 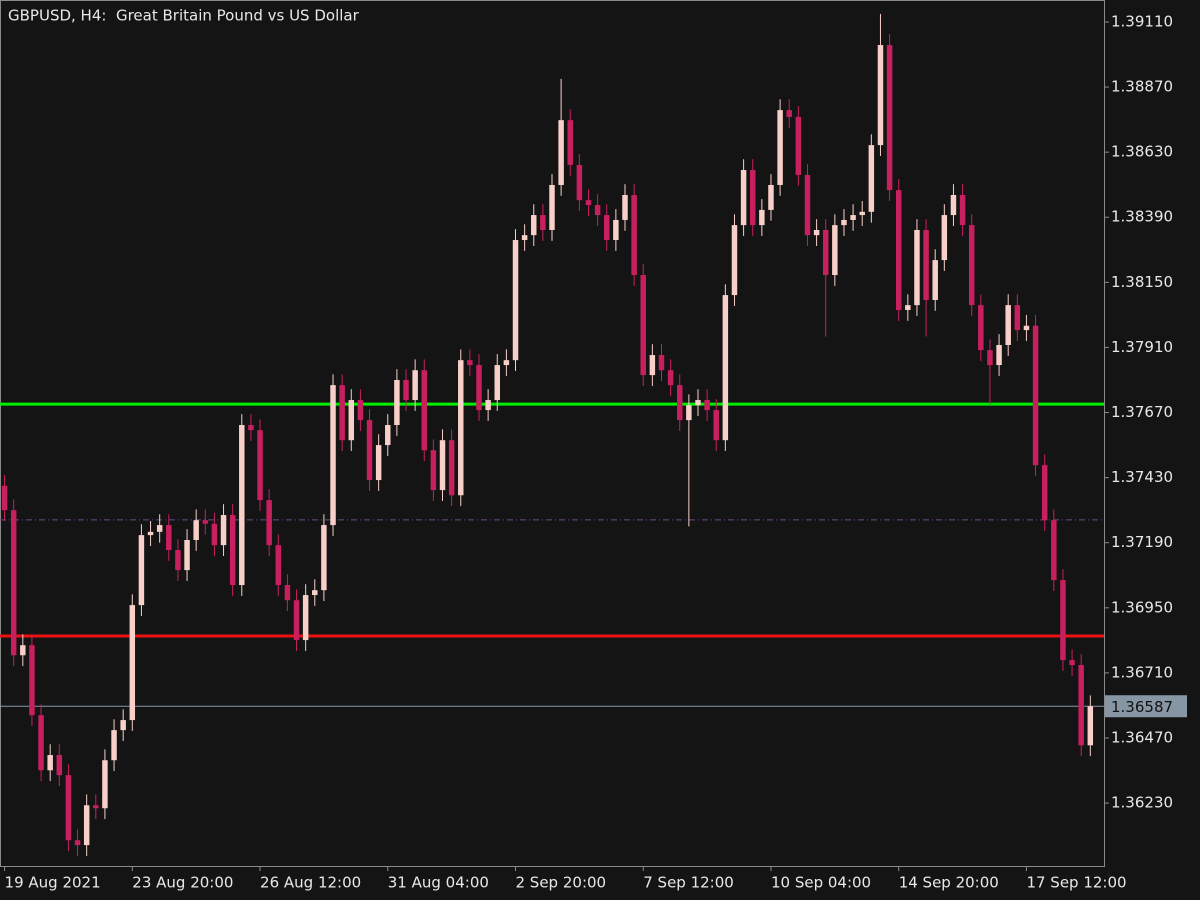 I want to click on y-tick-label: 1.38390, so click(x=1142, y=217).